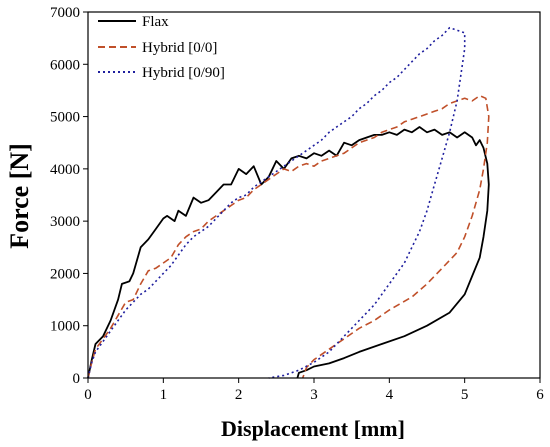  I want to click on y-tick-label: 2000, so click(65, 274).